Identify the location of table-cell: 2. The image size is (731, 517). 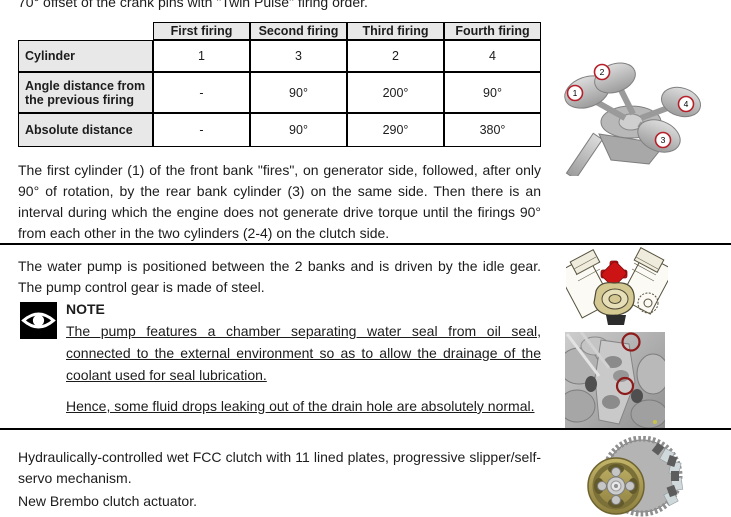
(395, 56).